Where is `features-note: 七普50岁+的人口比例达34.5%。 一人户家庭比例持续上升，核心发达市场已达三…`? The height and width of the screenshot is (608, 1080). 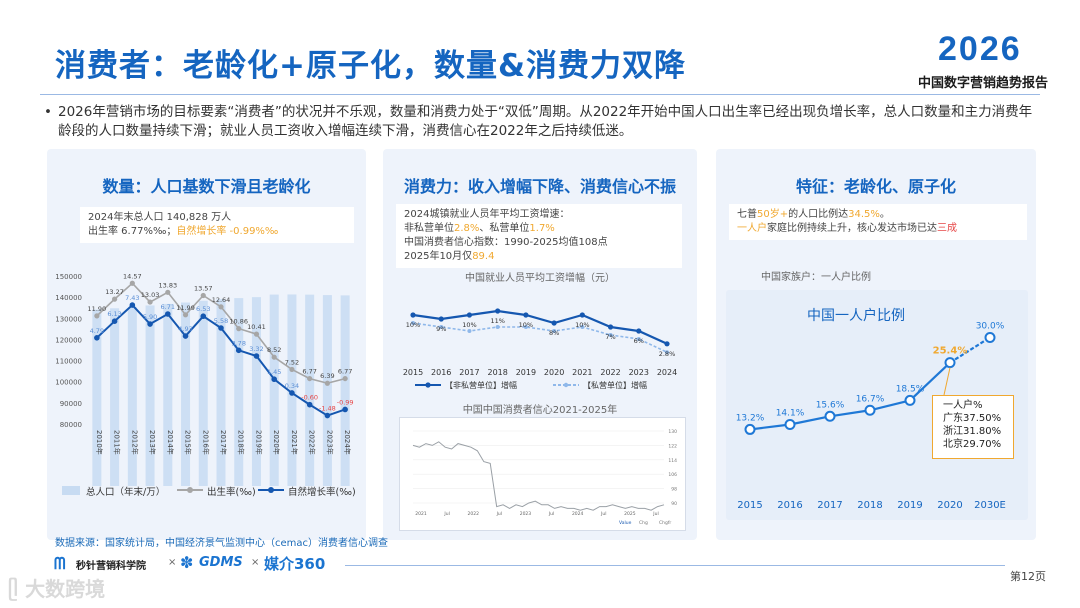 features-note: 七普50岁+的人口比例达34.5%。 一人户家庭比例持续上升，核心发达市场已达三… is located at coordinates (878, 222).